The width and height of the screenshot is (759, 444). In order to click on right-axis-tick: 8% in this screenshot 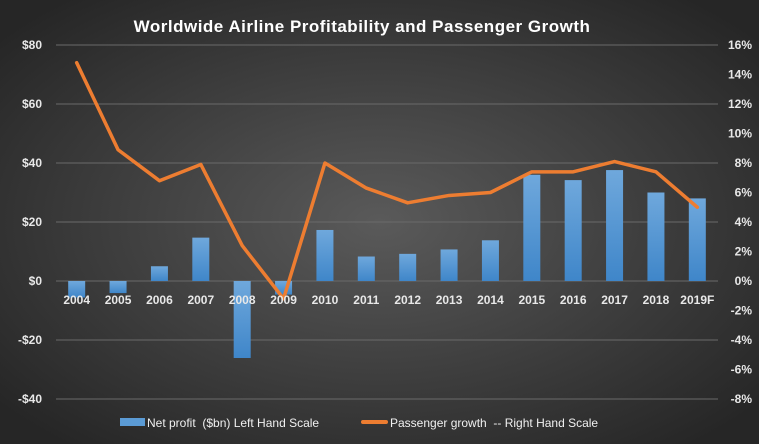, I will do `click(744, 163)`.